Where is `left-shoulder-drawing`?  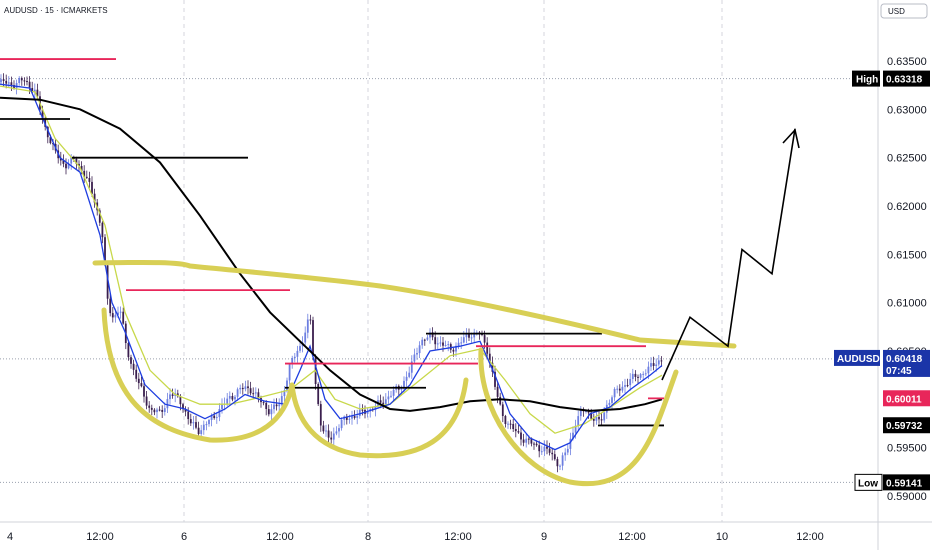 left-shoulder-drawing is located at coordinates (198, 375).